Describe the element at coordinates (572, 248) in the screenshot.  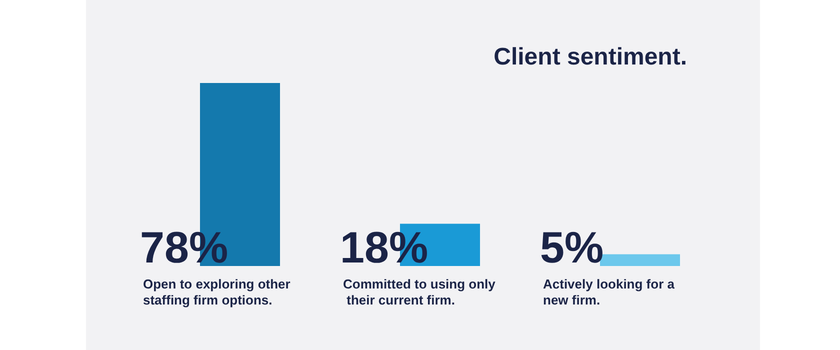
I see `data-label: 5%` at that location.